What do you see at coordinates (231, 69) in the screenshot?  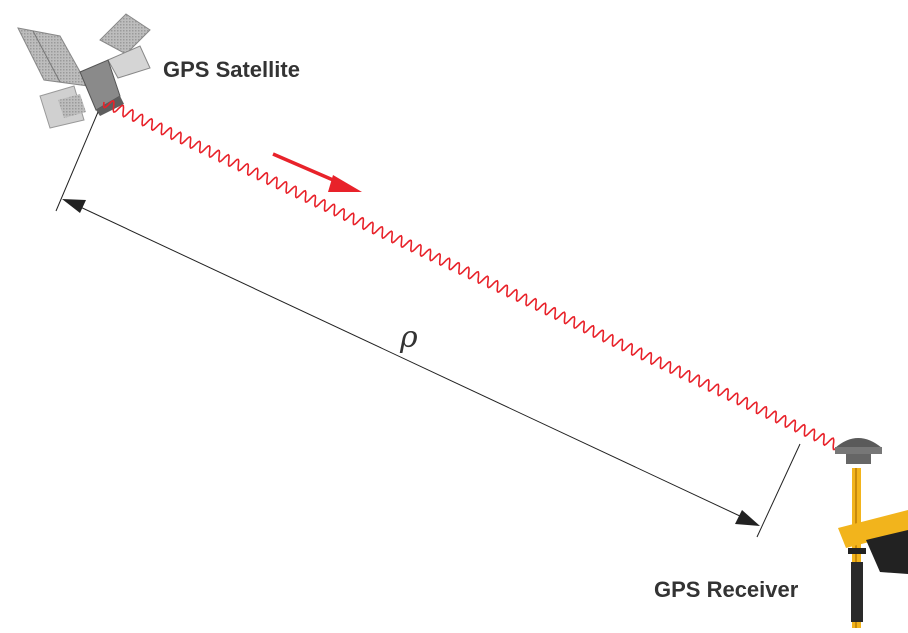 I see `satellite-label: GPS Satellite` at bounding box center [231, 69].